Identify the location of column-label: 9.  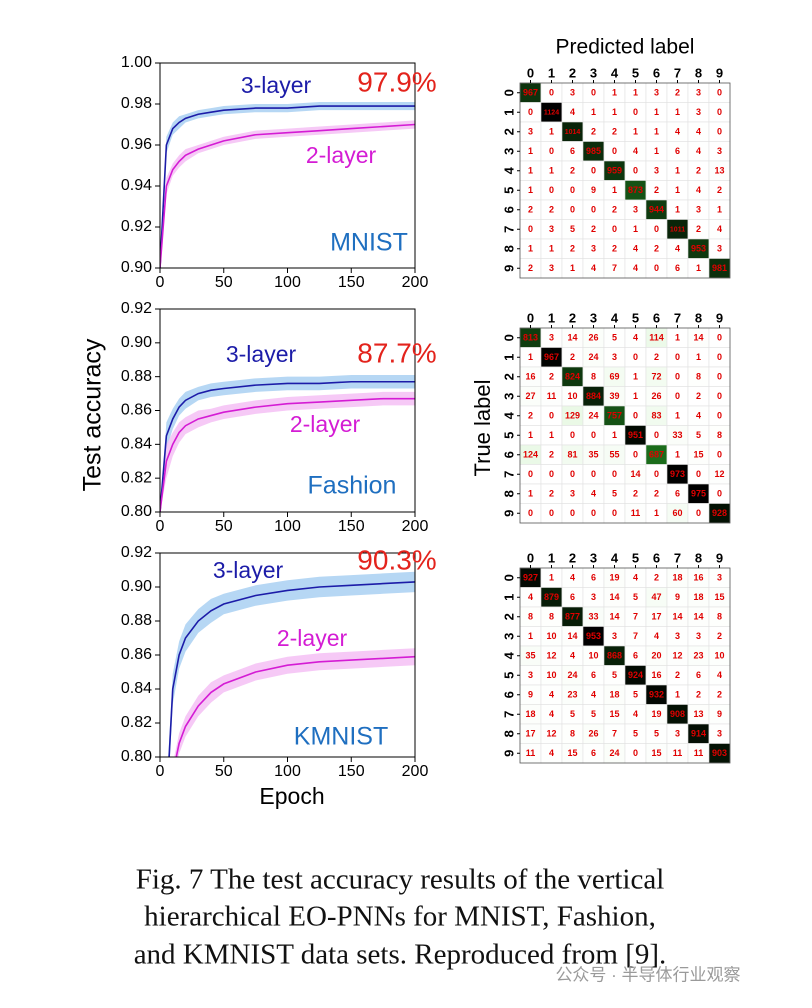
(719, 72).